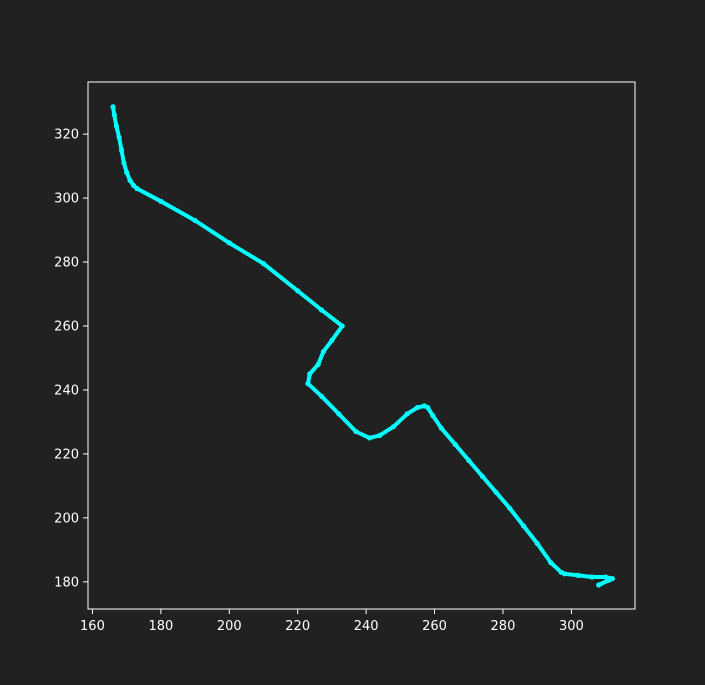 The image size is (705, 685). I want to click on x-tick-label: 220, so click(297, 626).